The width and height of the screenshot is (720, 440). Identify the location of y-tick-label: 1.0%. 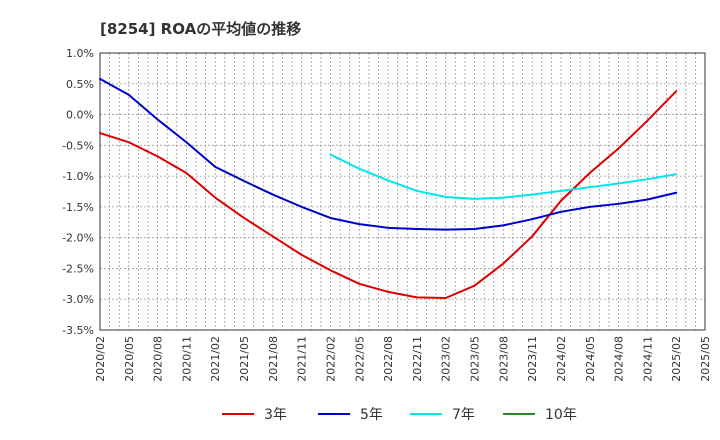
(80, 53).